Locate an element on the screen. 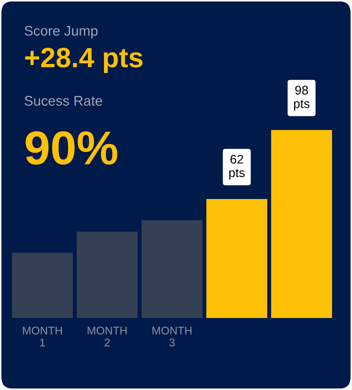 This screenshot has width=352, height=390. text: Sucess Rate is located at coordinates (63, 101).